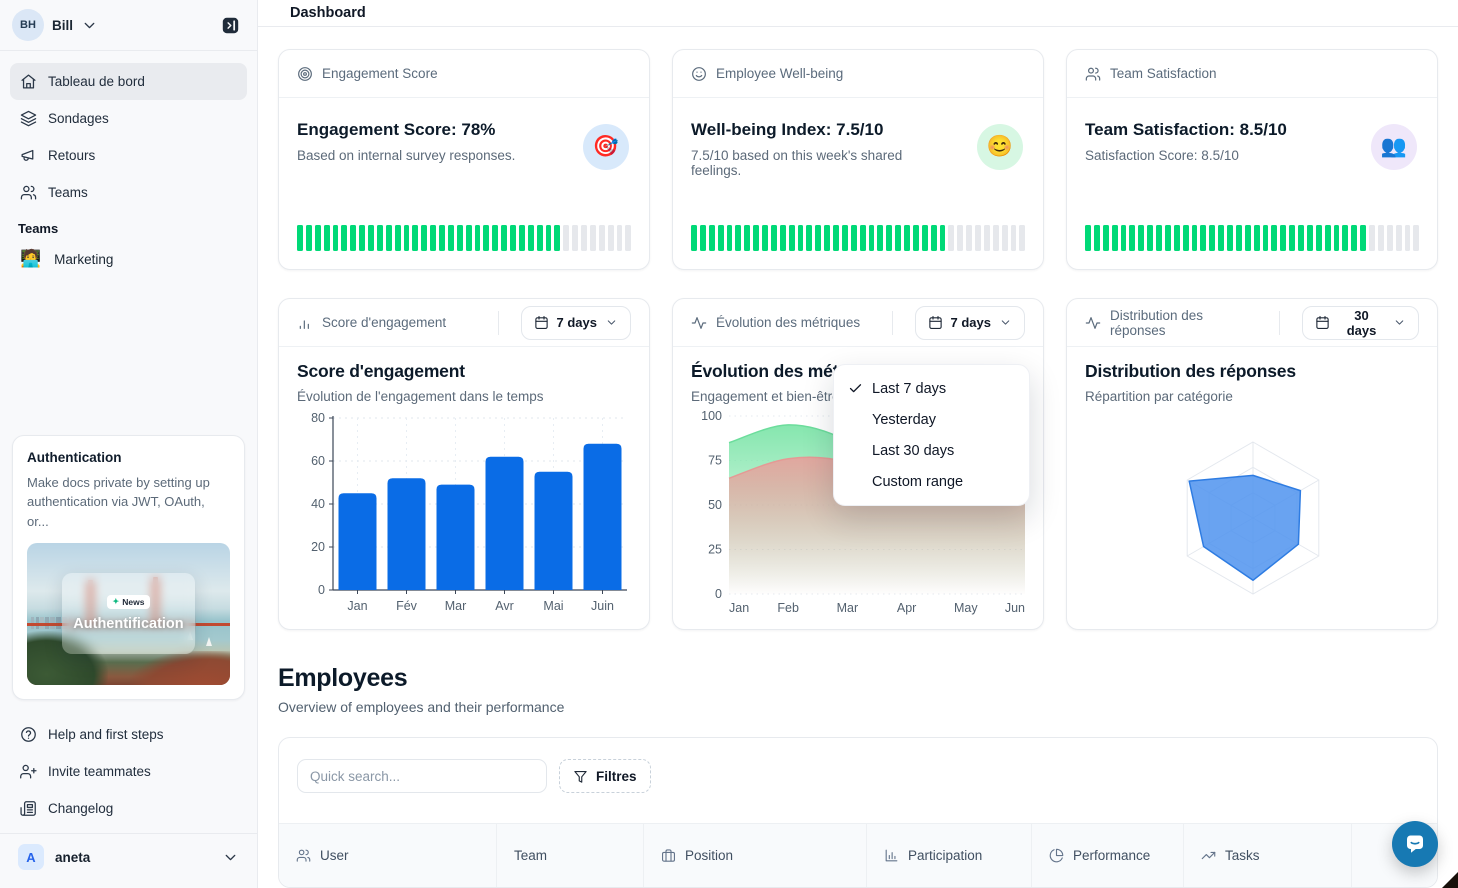 This screenshot has height=888, width=1458. Describe the element at coordinates (1163, 73) in the screenshot. I see `stat-card-label: Team Satisfaction` at that location.